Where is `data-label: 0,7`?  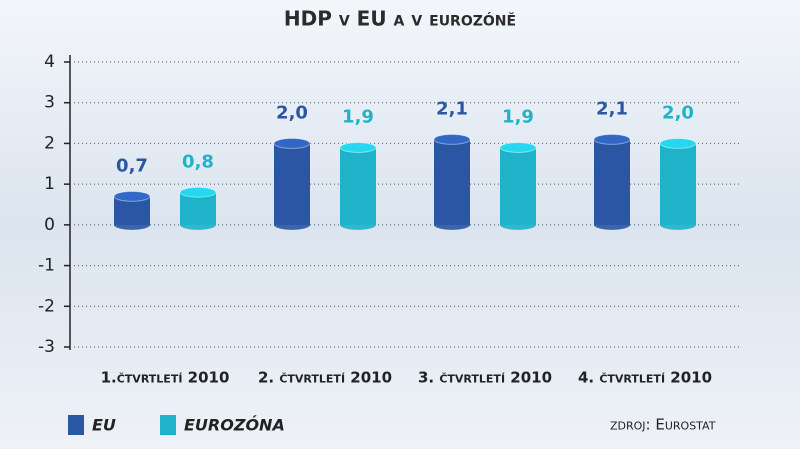 data-label: 0,7 is located at coordinates (132, 165).